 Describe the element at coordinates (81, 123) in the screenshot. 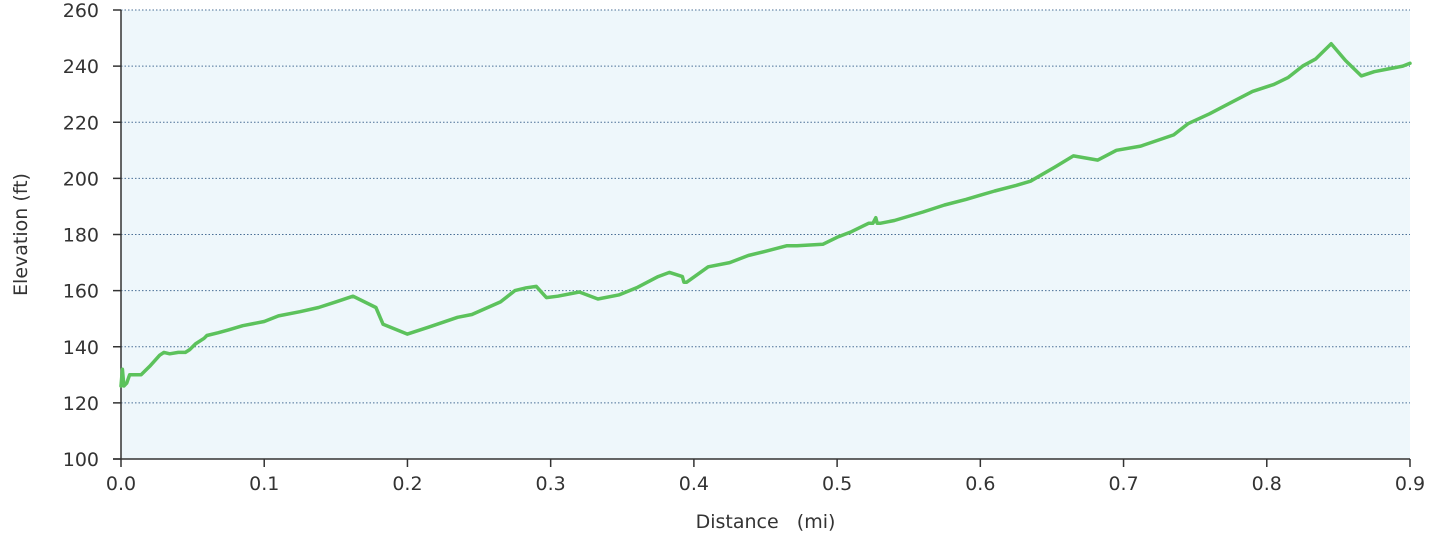

I see `y-tick-label-220: 220` at that location.